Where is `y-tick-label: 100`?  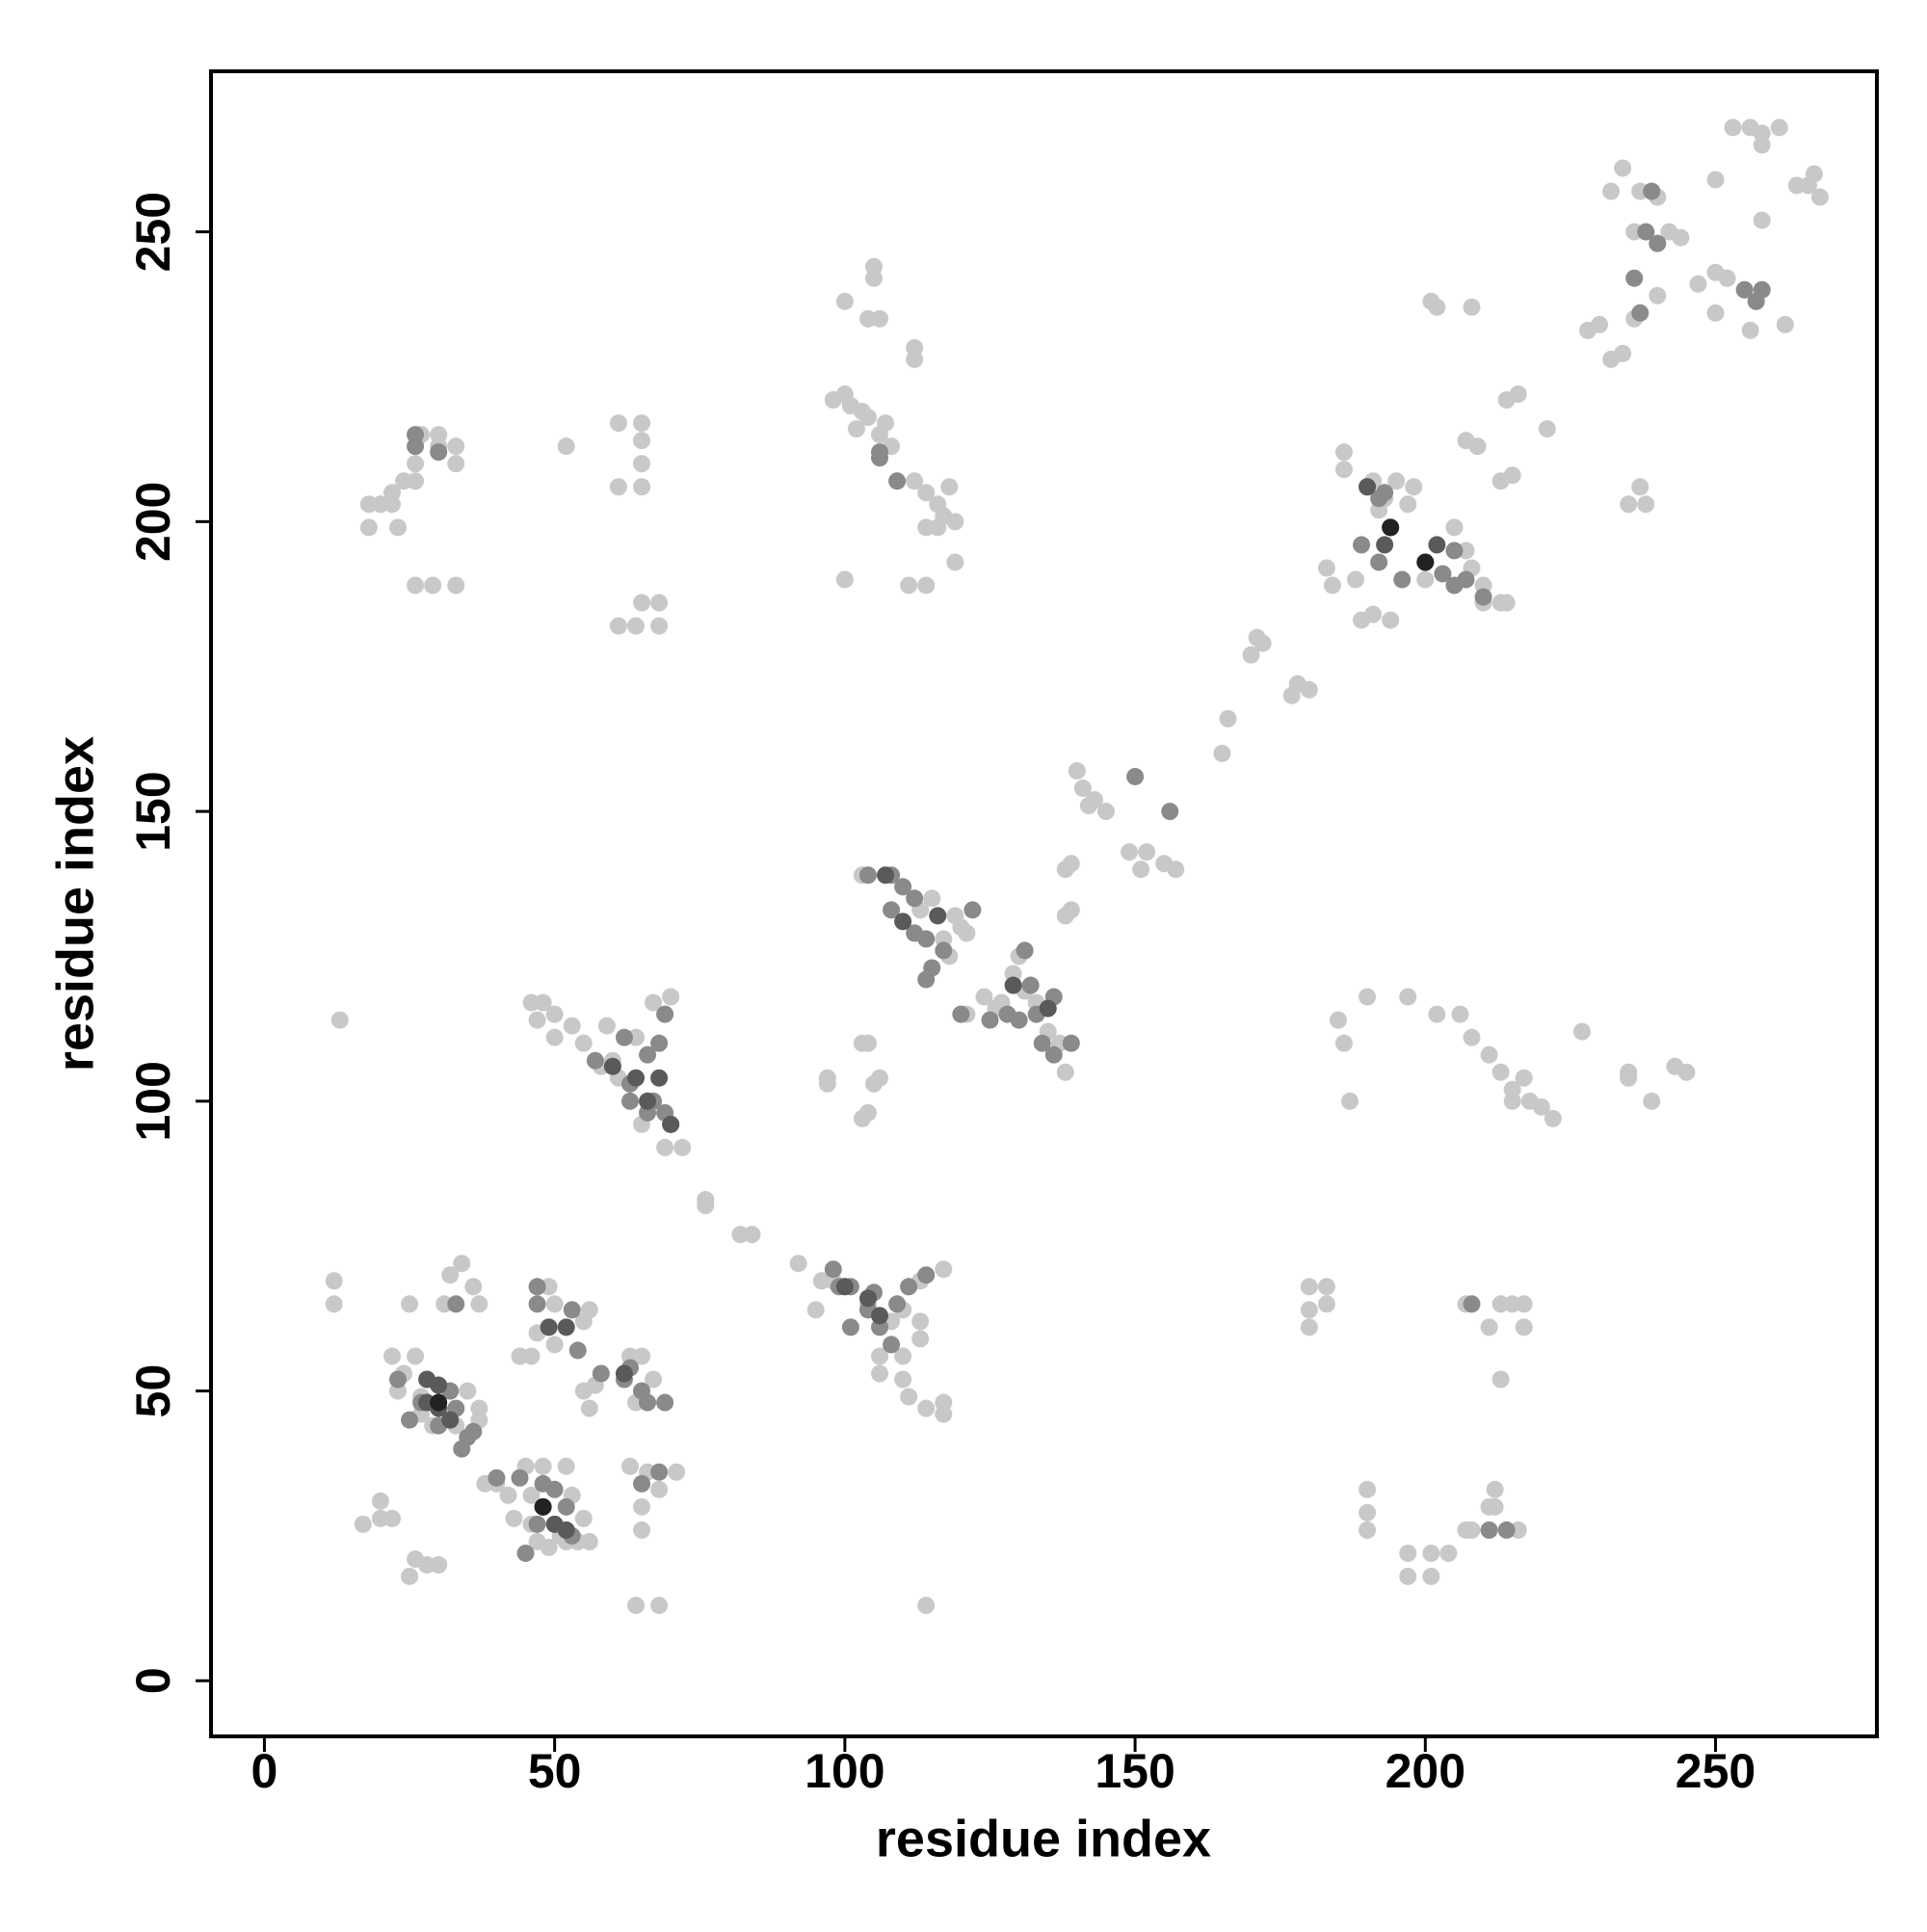 y-tick-label: 100 is located at coordinates (153, 1101).